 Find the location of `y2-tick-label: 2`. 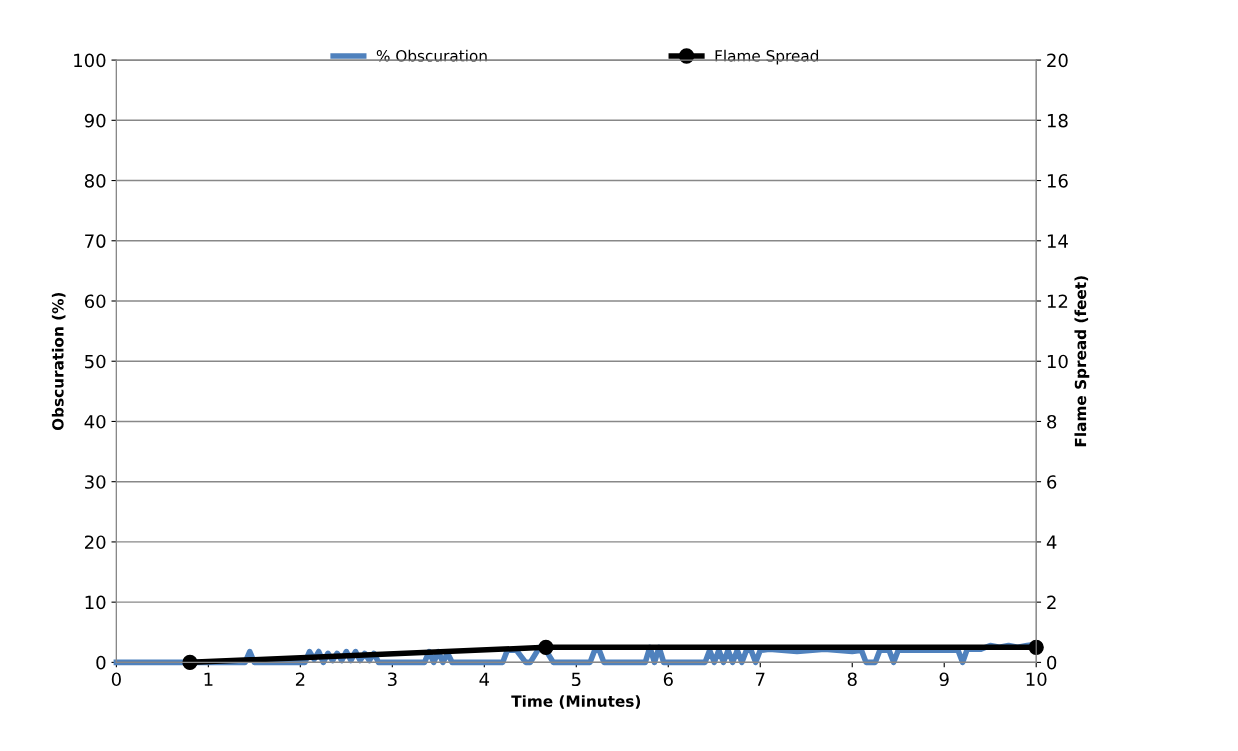

y2-tick-label: 2 is located at coordinates (1051, 602).